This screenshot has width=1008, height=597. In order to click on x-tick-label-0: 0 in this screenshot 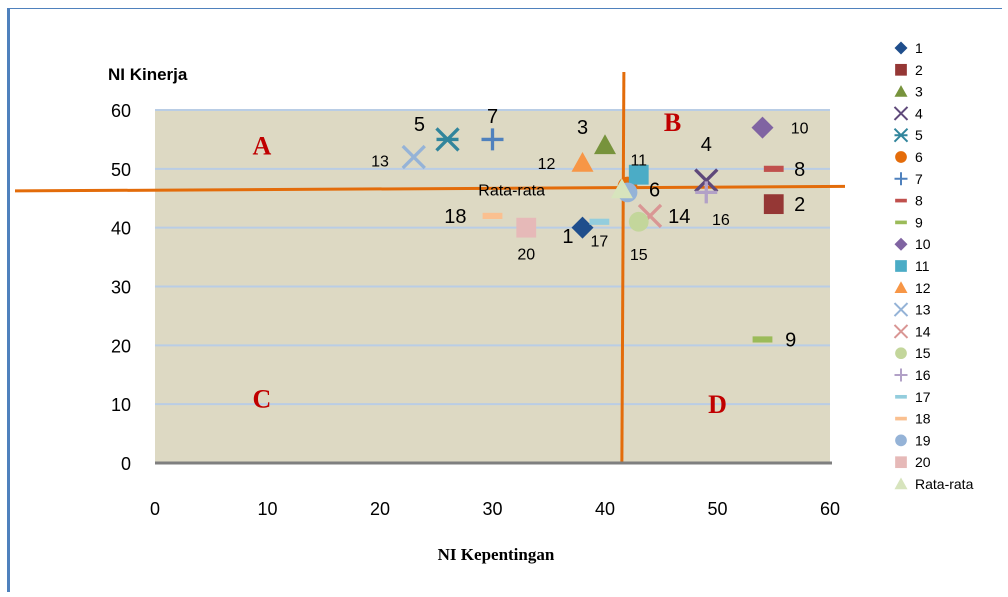, I will do `click(155, 509)`.